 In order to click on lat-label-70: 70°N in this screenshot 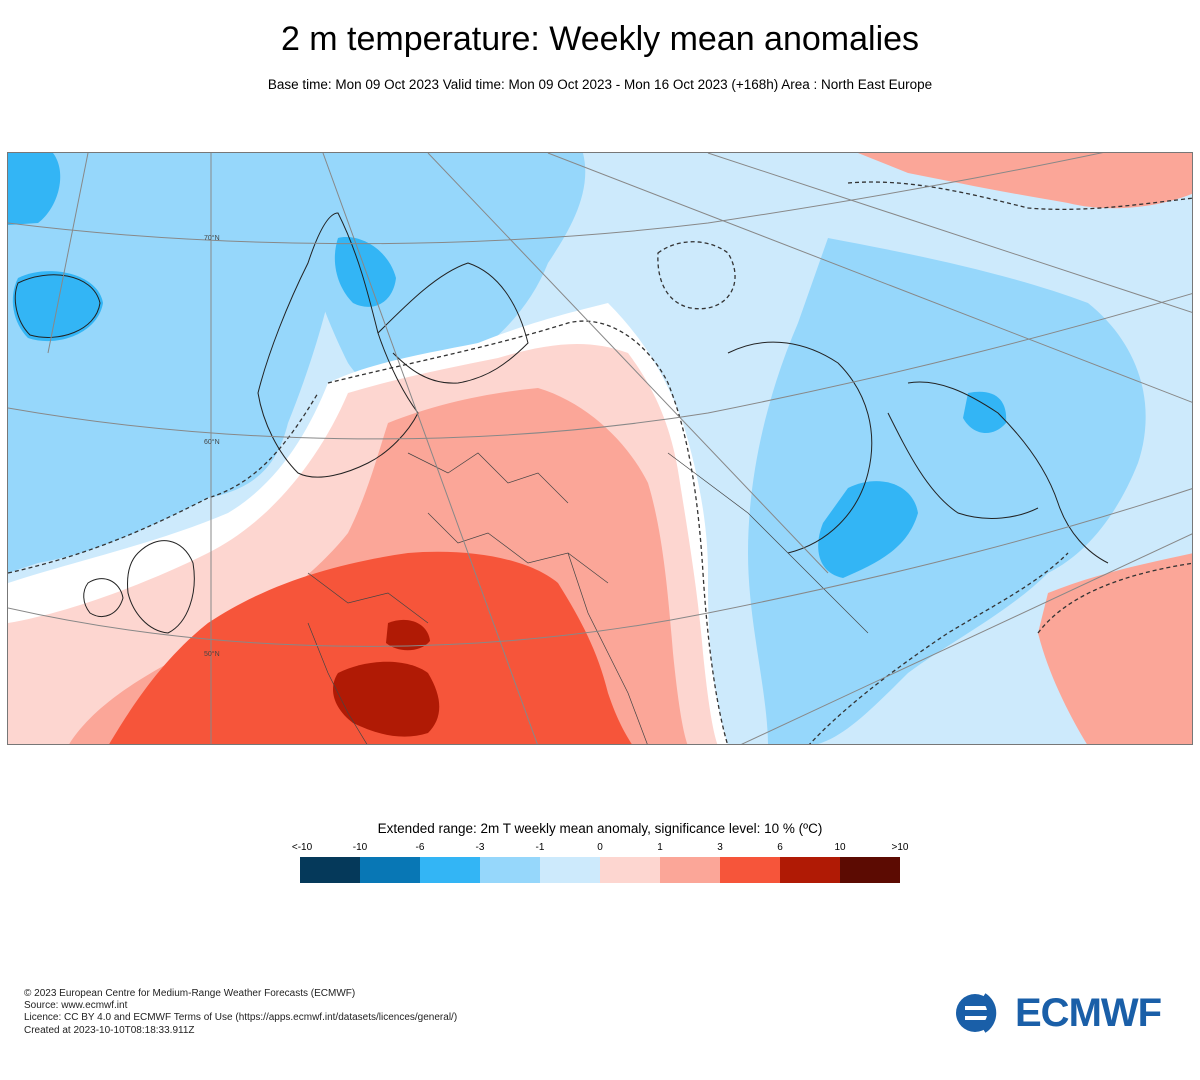, I will do `click(212, 238)`.